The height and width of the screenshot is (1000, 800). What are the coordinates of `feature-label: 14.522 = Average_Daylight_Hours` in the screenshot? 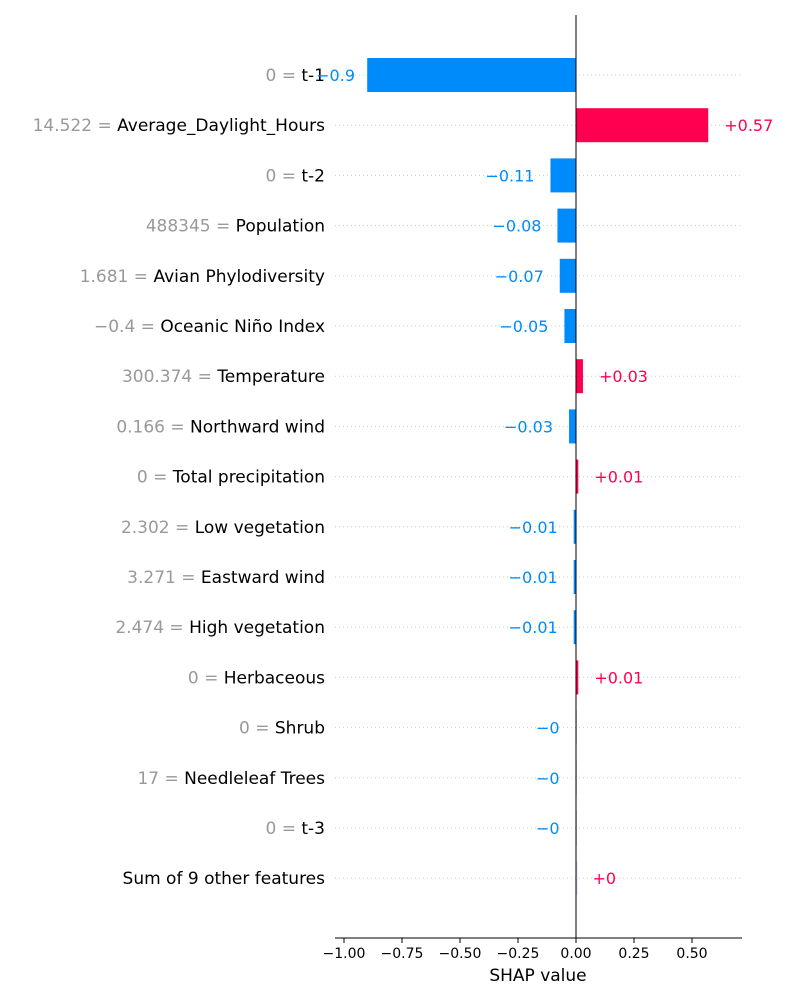 It's located at (179, 126).